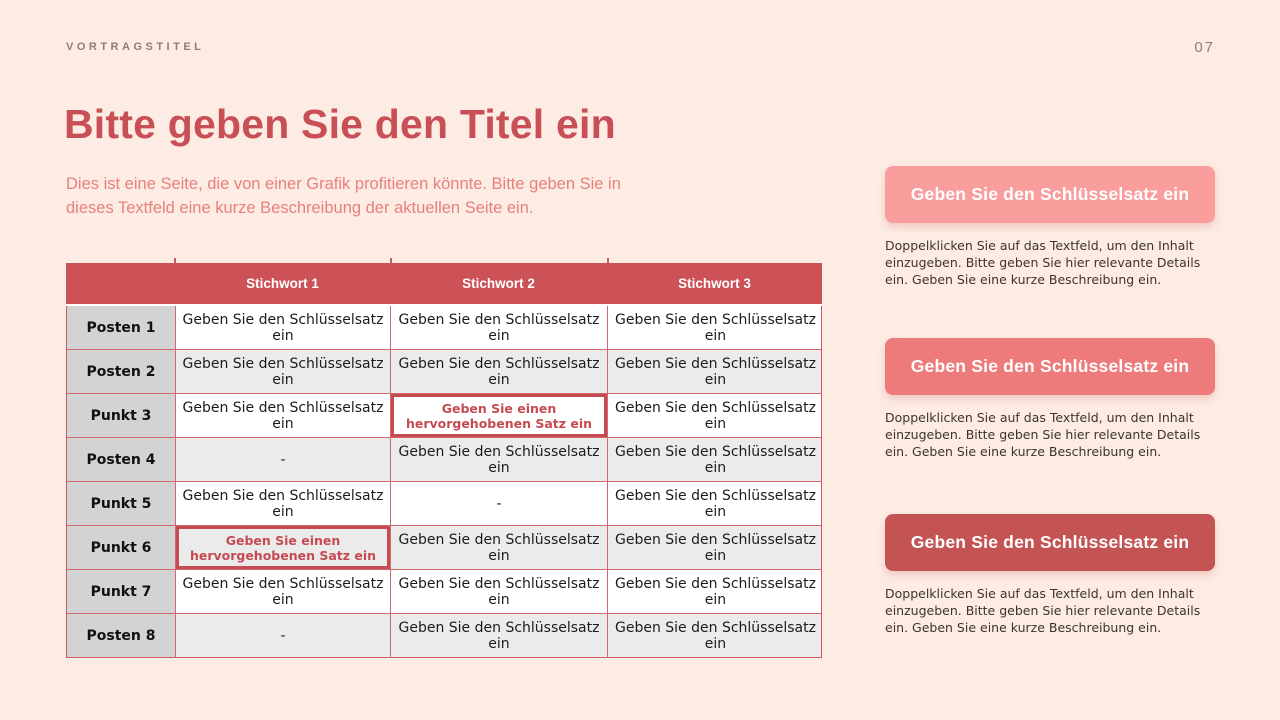 This screenshot has width=1280, height=720. Describe the element at coordinates (1050, 366) in the screenshot. I see `key-phrase-button-2: Geben Sie den Schlüsselsatz ein` at that location.